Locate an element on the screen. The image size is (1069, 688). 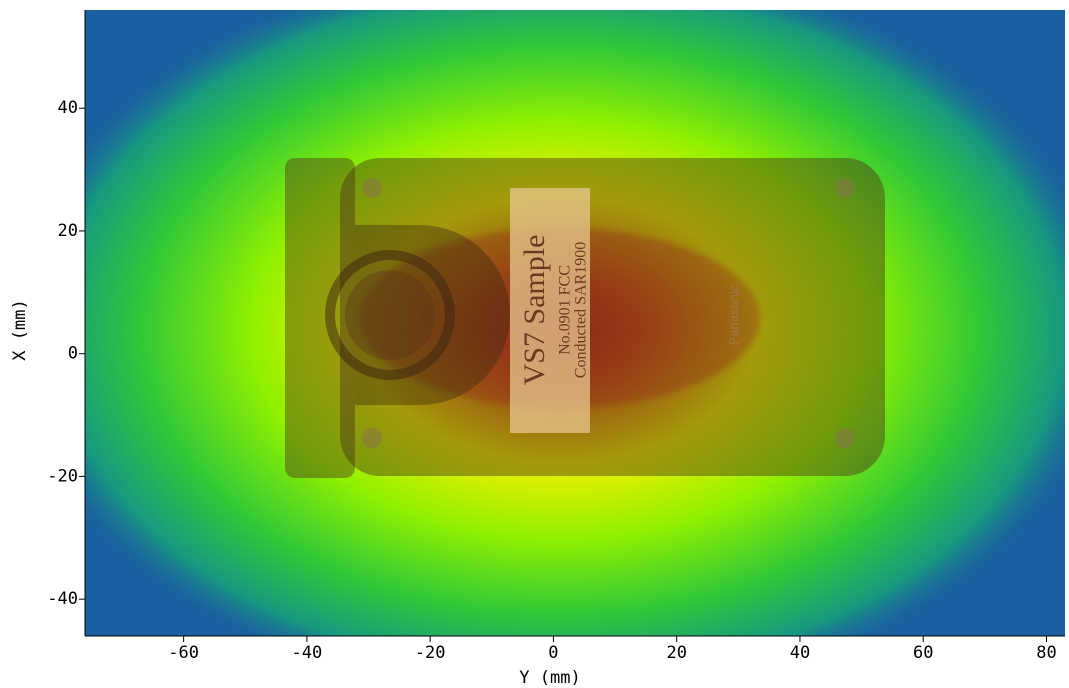
x-axis-label: Y (mm) is located at coordinates (549, 678).